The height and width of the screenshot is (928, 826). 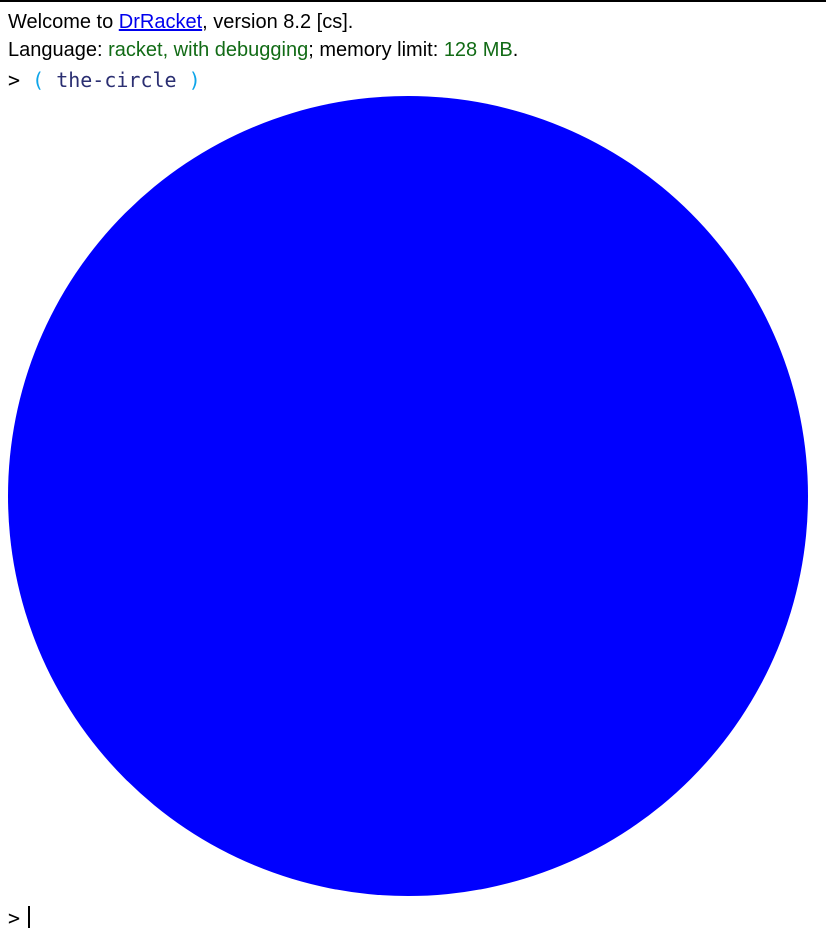 What do you see at coordinates (208, 50) in the screenshot?
I see `language-name: racket, with debugging` at bounding box center [208, 50].